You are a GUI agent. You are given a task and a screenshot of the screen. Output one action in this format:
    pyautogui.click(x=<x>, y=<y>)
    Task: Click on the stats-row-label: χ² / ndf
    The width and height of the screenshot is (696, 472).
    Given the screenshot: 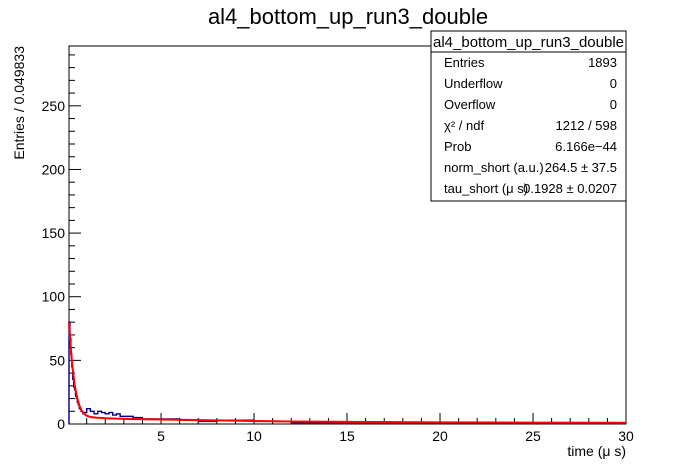 What is the action you would take?
    pyautogui.click(x=464, y=125)
    